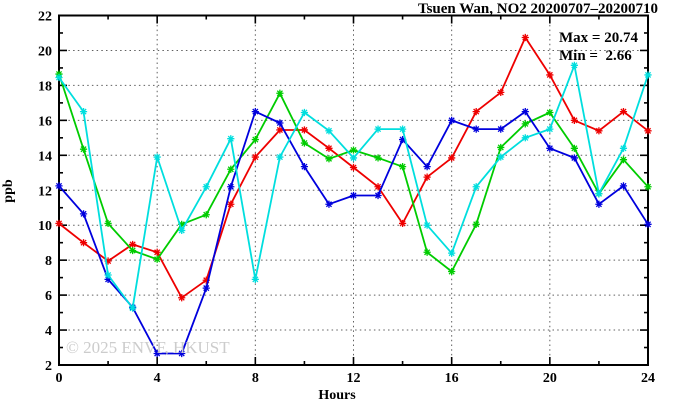 The height and width of the screenshot is (409, 674). Describe the element at coordinates (45, 17) in the screenshot. I see `y-tick-label: 22` at that location.